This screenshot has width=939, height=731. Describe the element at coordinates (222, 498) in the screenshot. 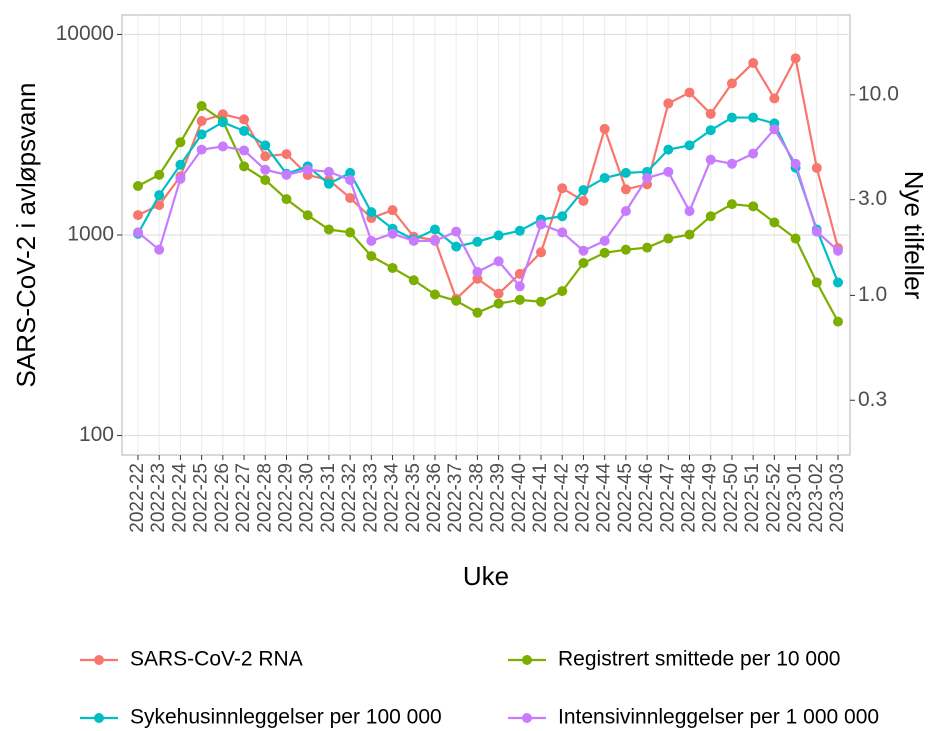

I see `x-tick-label: 2022-26` at that location.